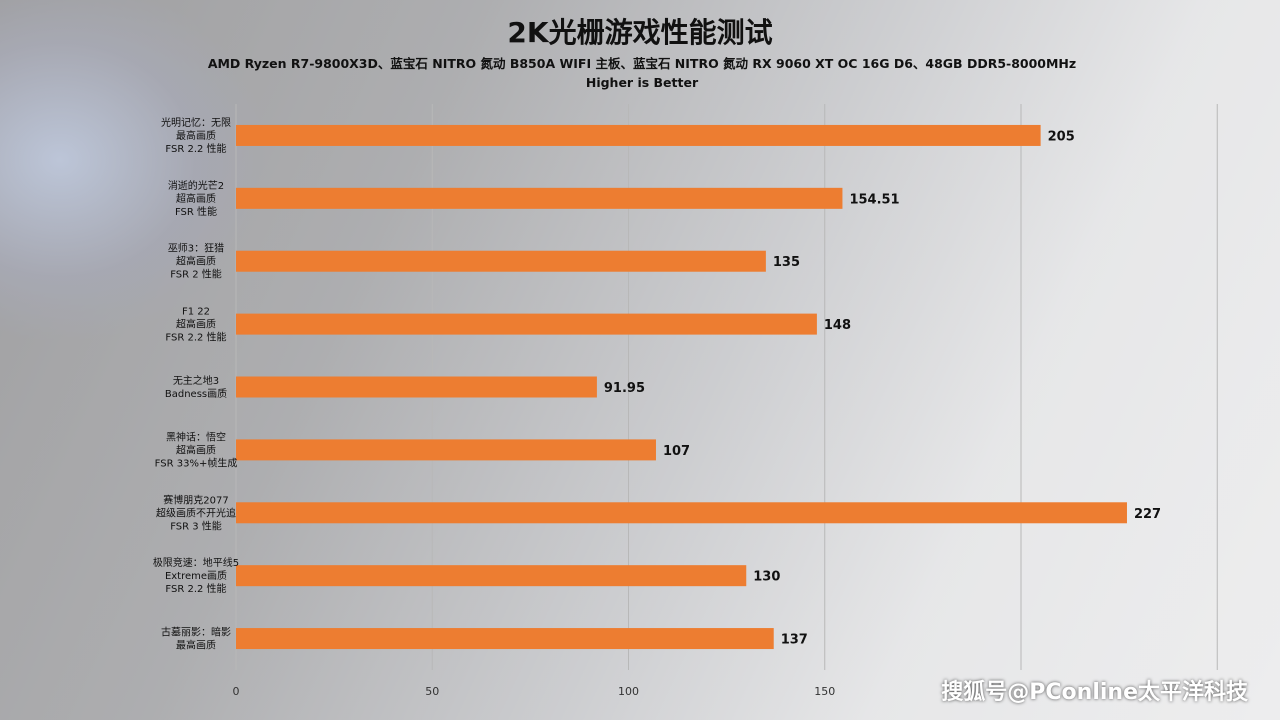 Image resolution: width=1280 pixels, height=720 pixels. I want to click on category-label: 光明记忆：无限, so click(196, 122).